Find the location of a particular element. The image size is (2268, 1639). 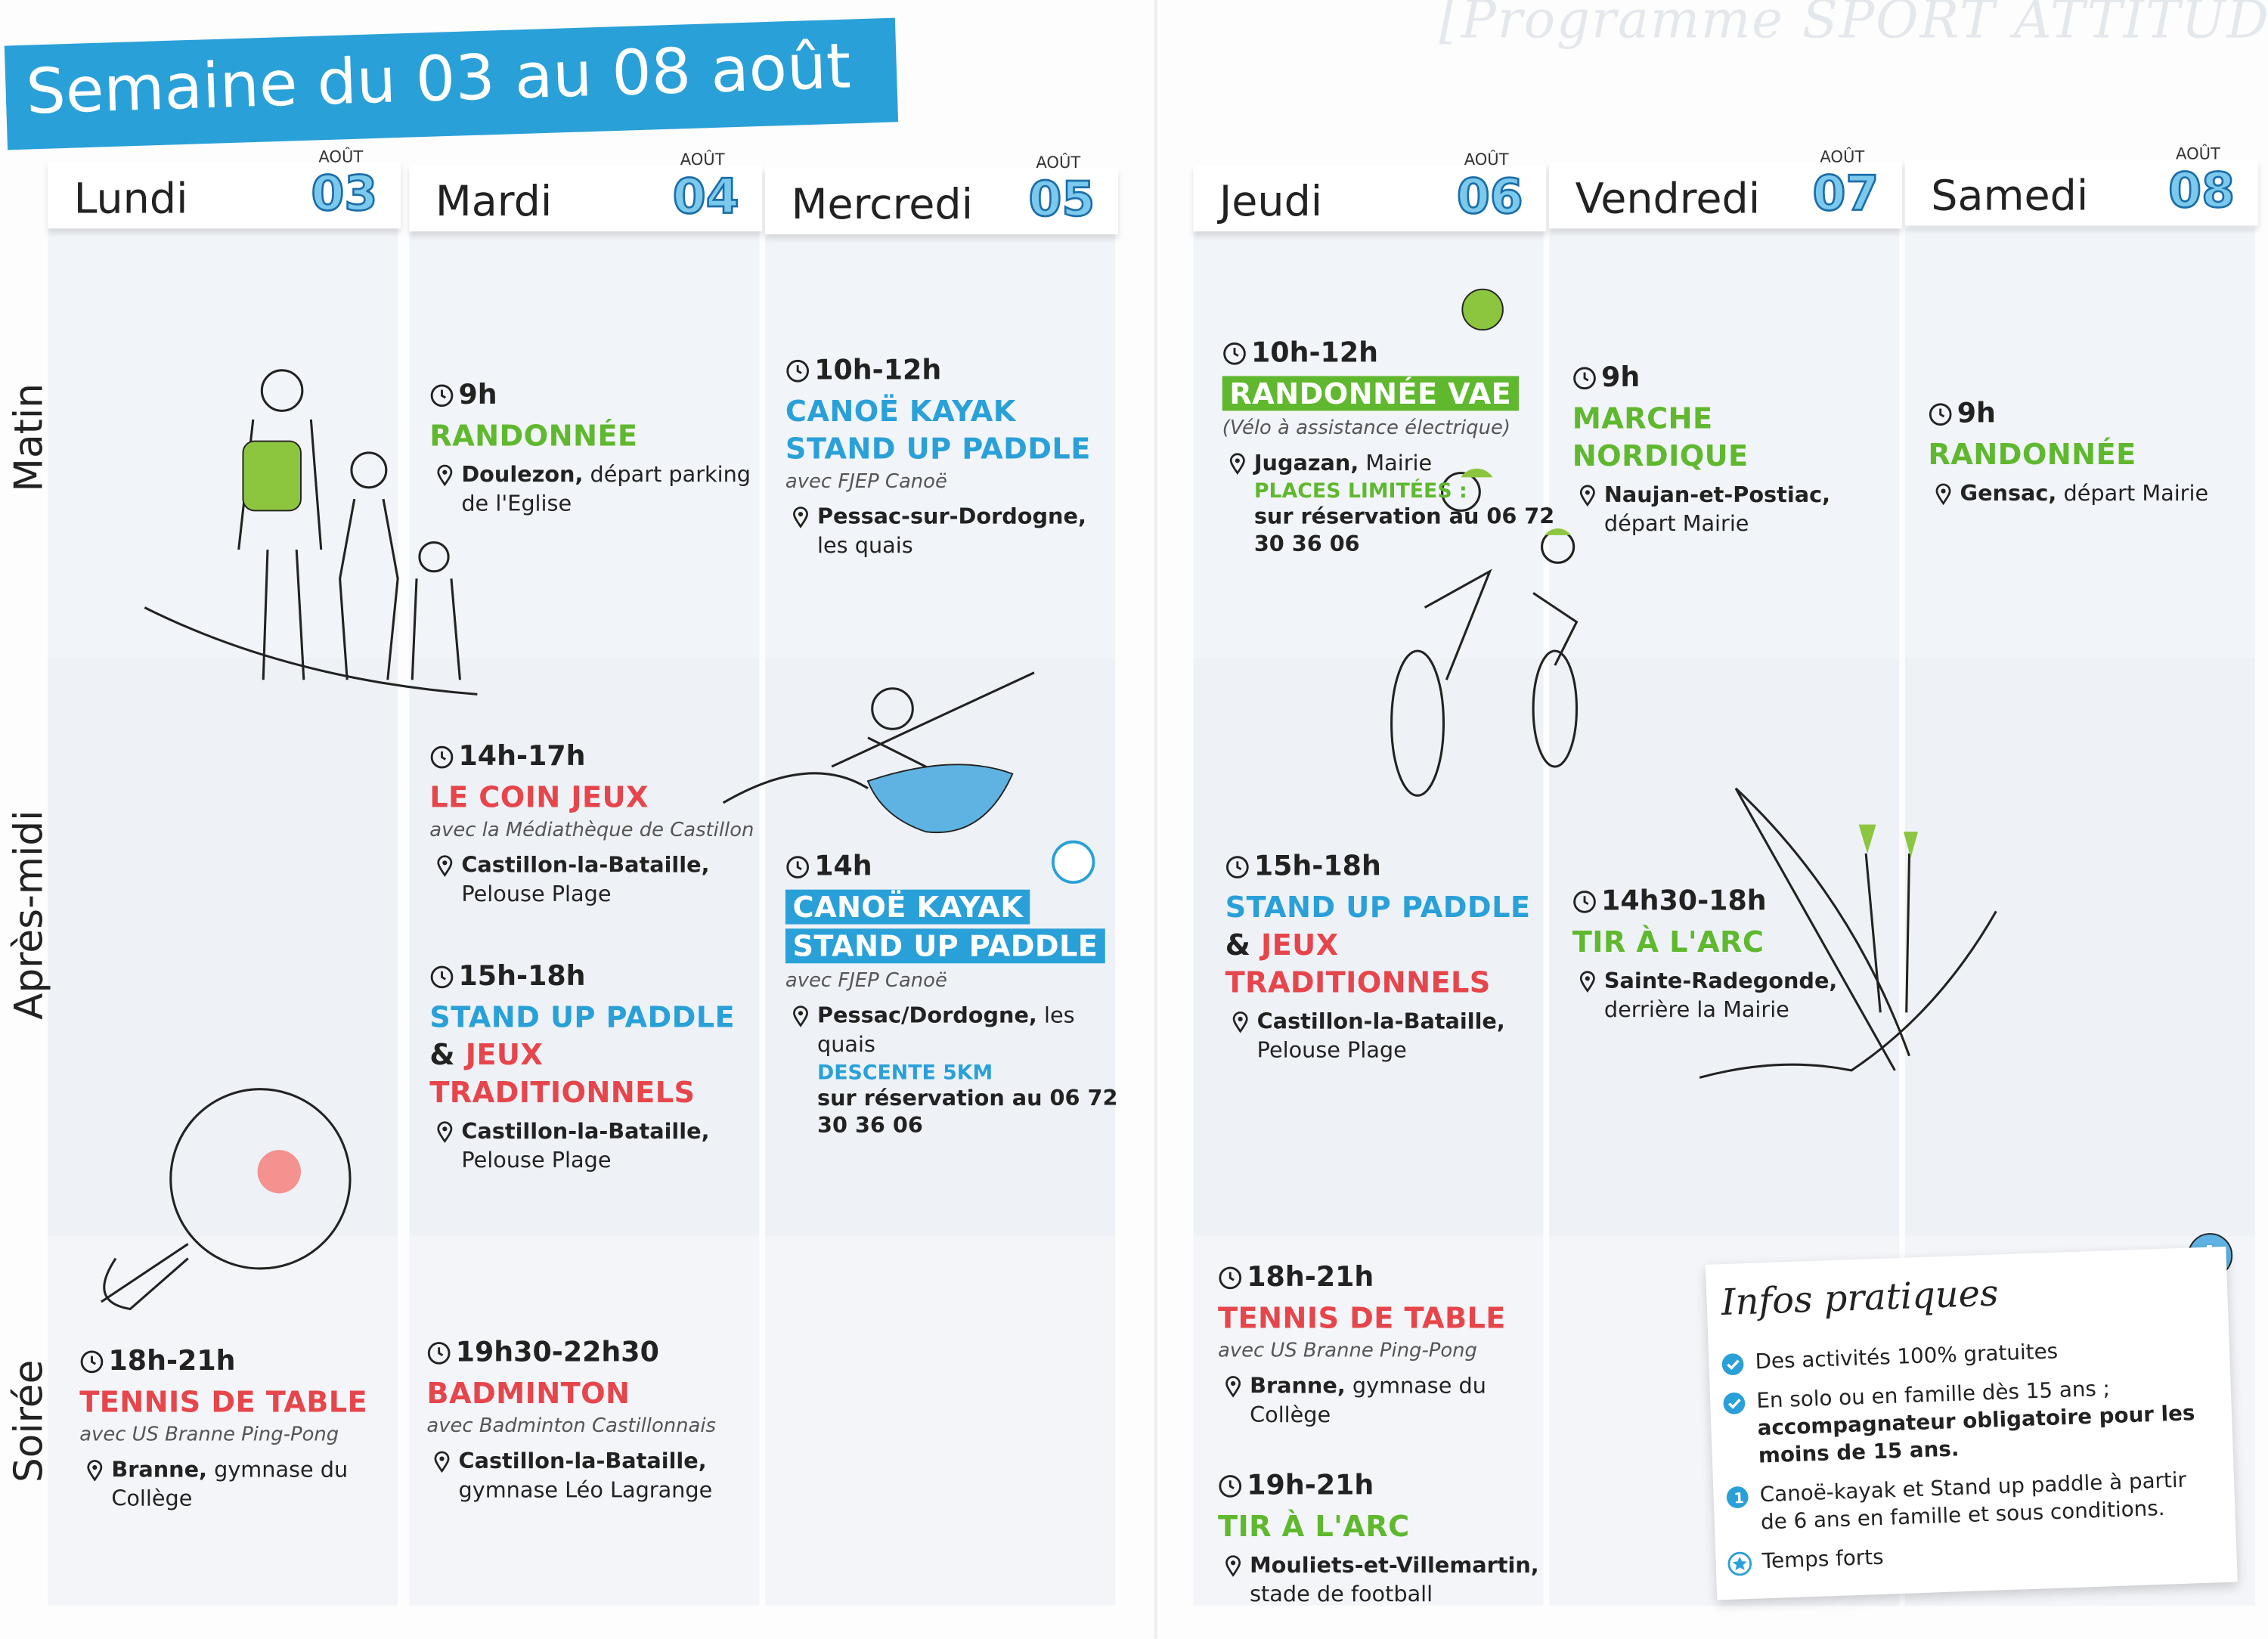

time-text: 15h-18h is located at coordinates (522, 977).